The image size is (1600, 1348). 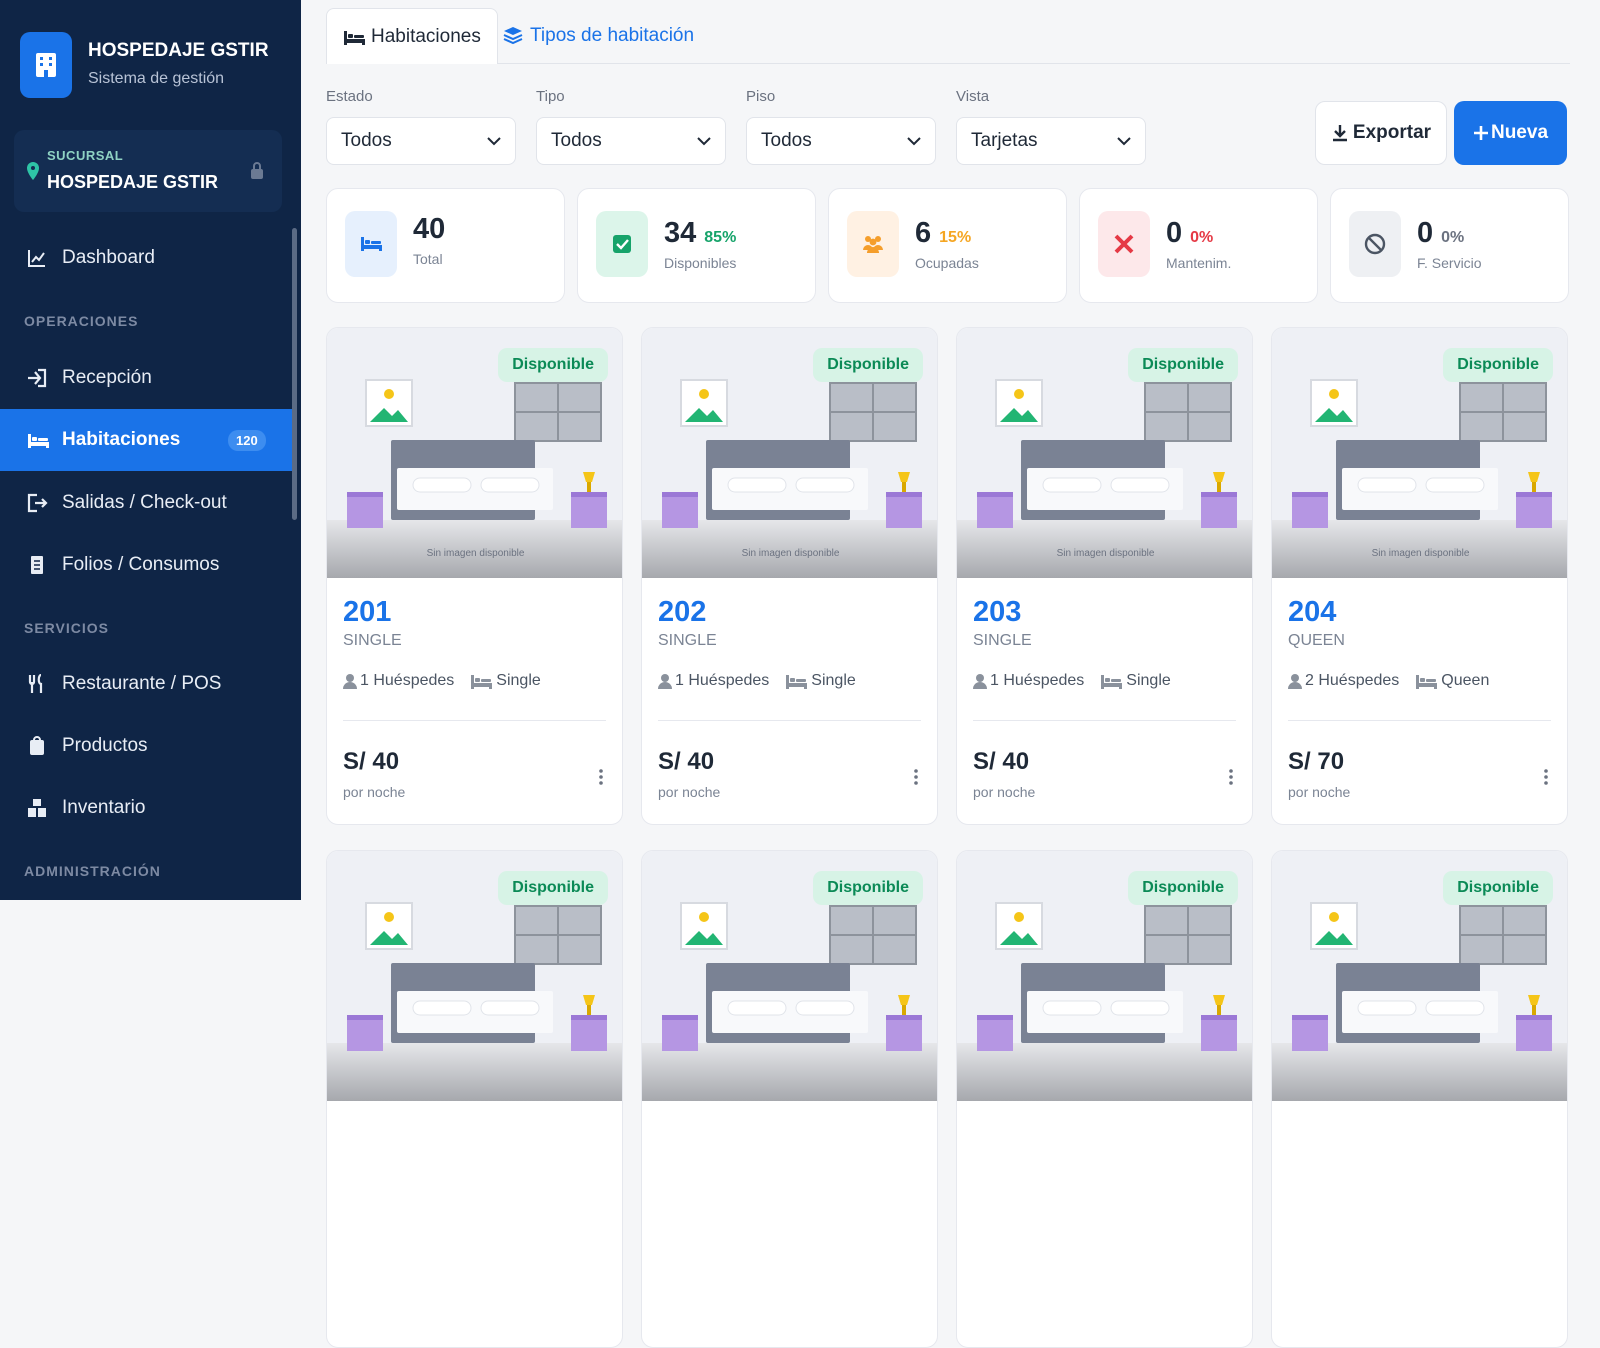 What do you see at coordinates (107, 377) in the screenshot?
I see `nav-label: Recepción` at bounding box center [107, 377].